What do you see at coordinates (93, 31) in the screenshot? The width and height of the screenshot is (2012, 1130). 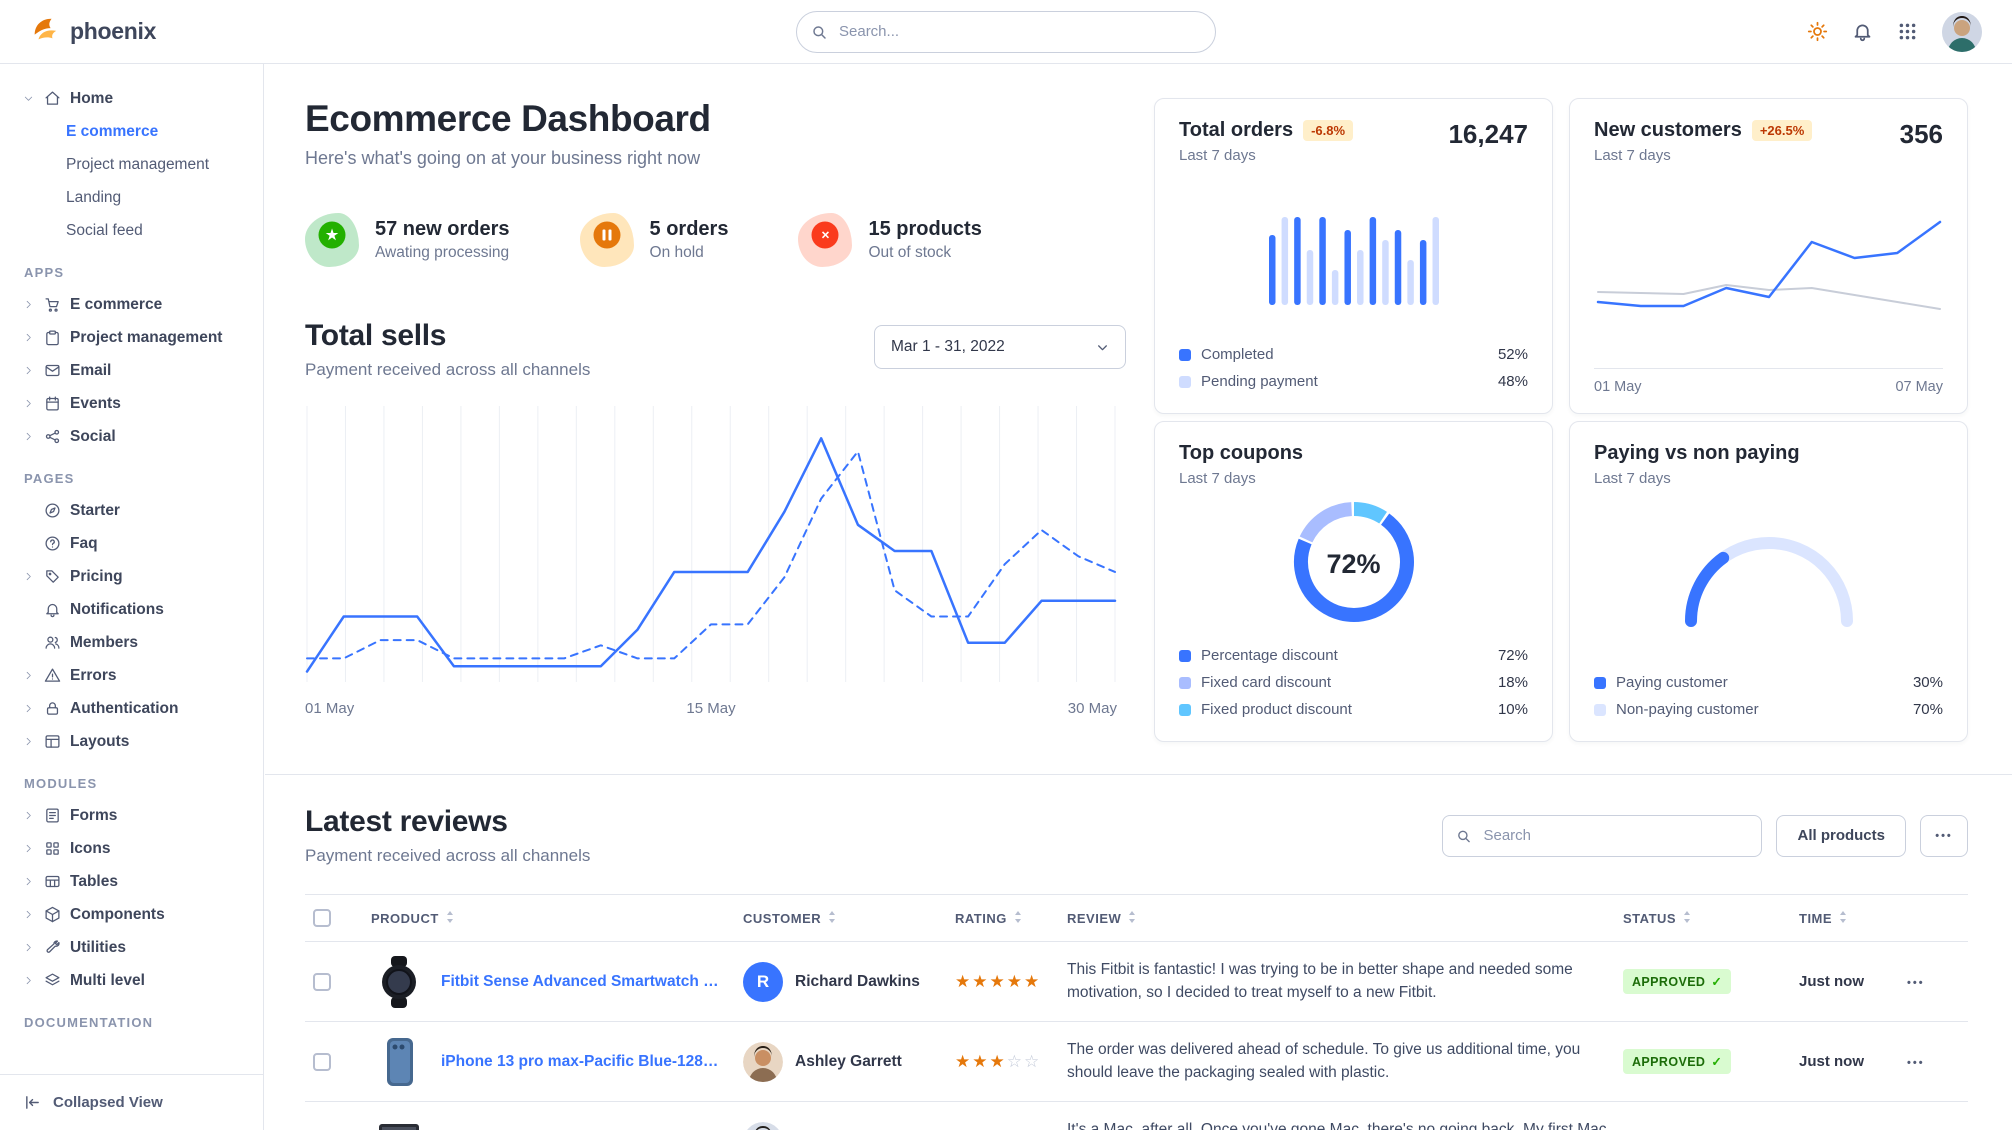 I see `brand: phoenix` at bounding box center [93, 31].